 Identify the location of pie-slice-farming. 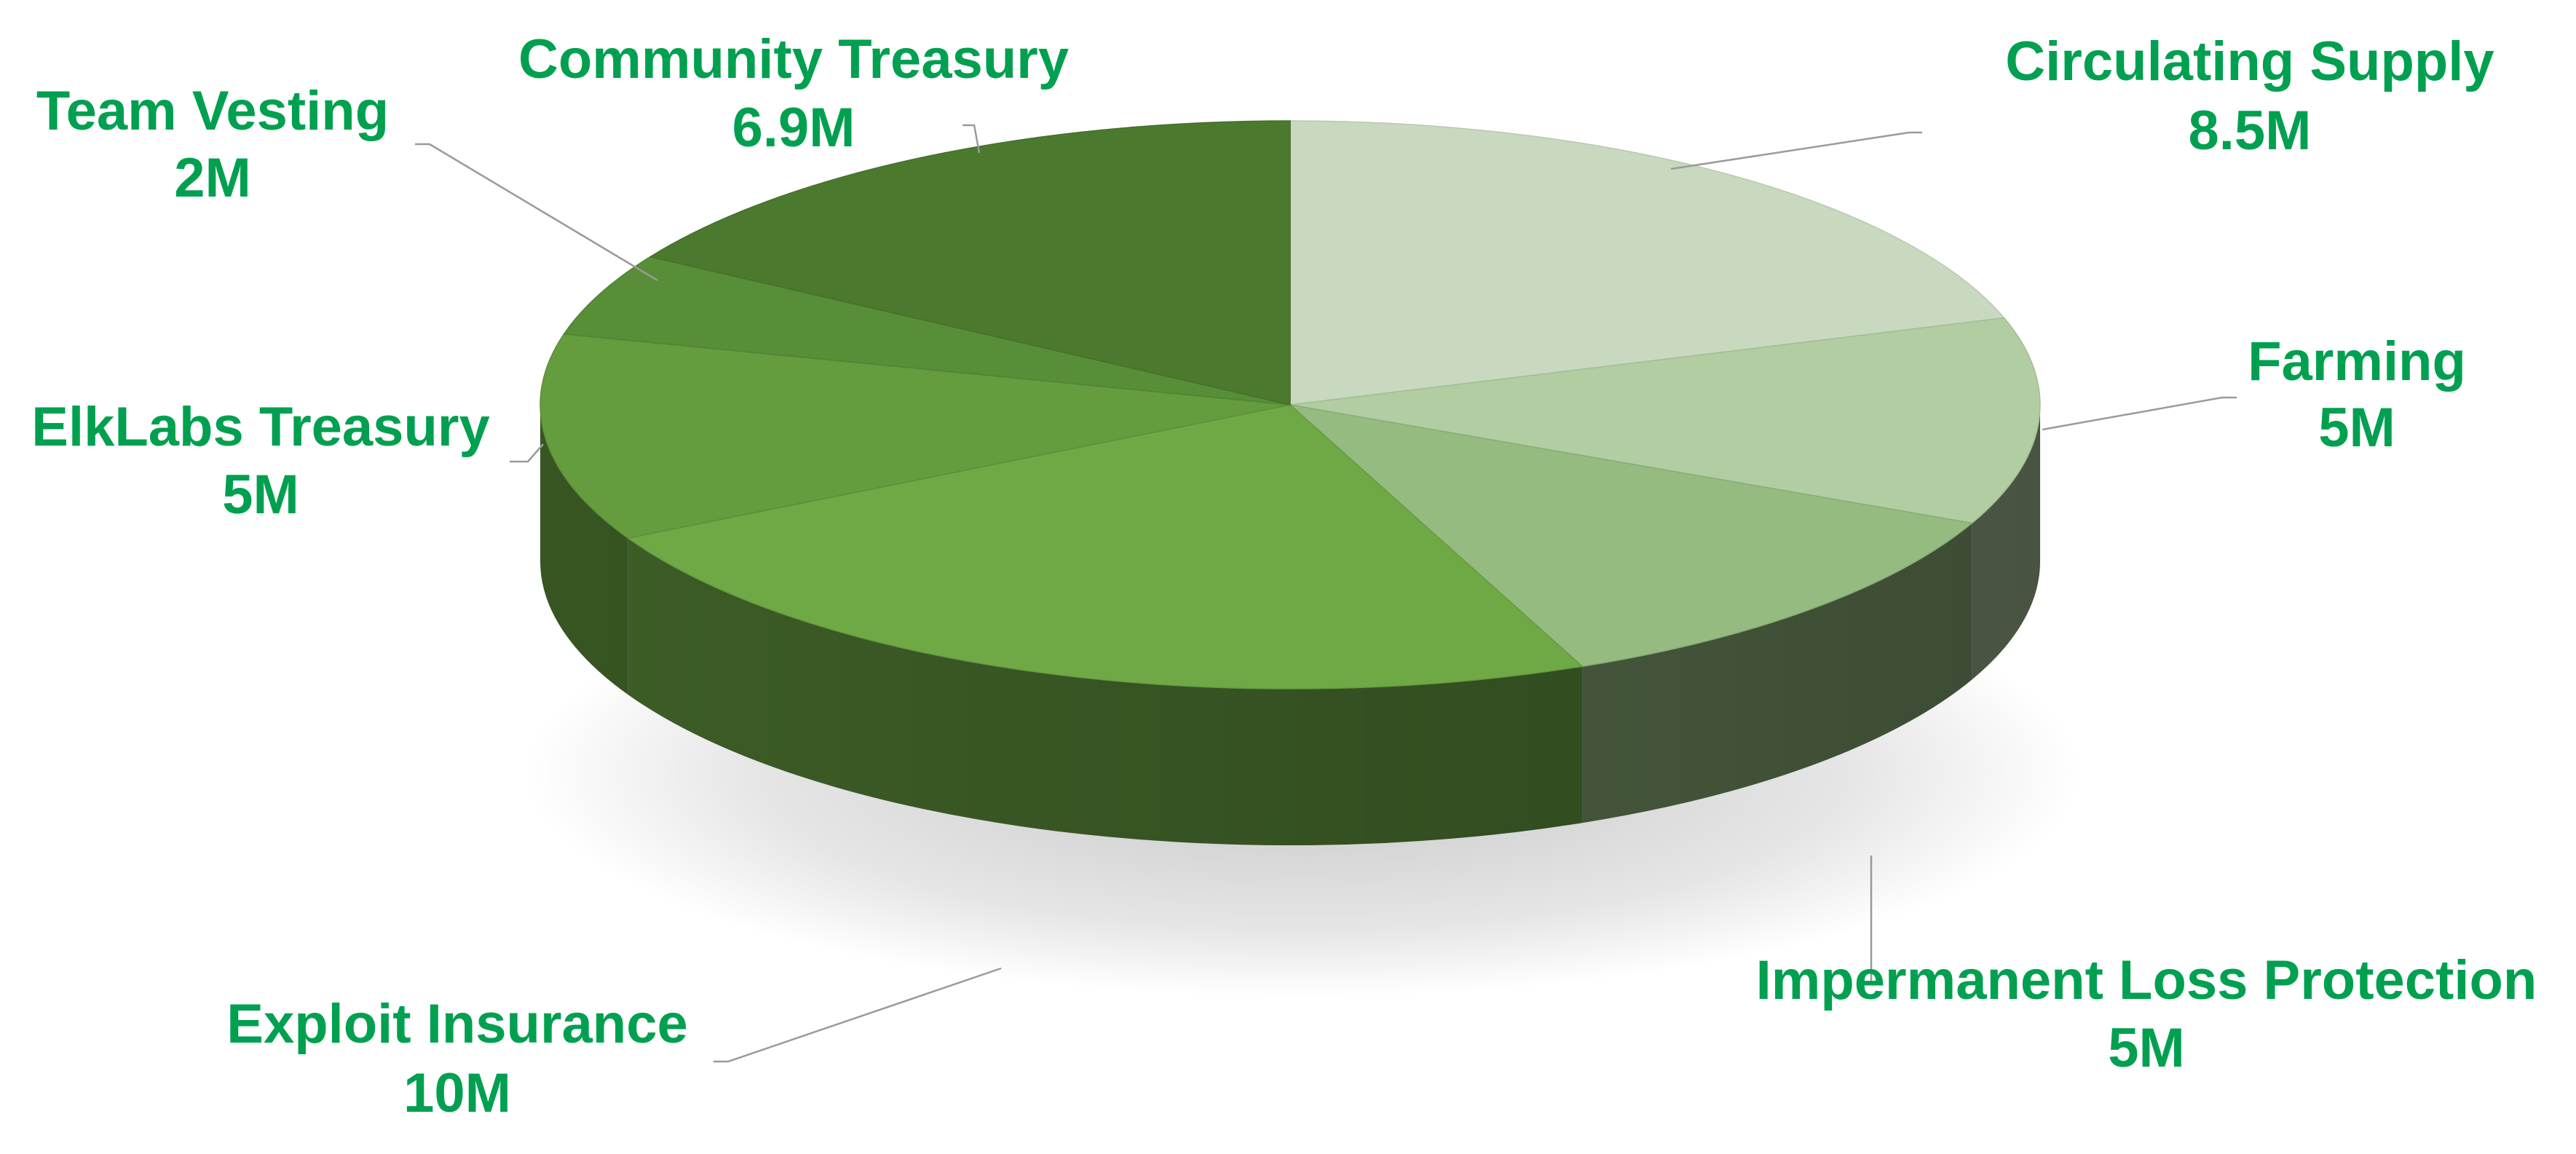
(1665, 420).